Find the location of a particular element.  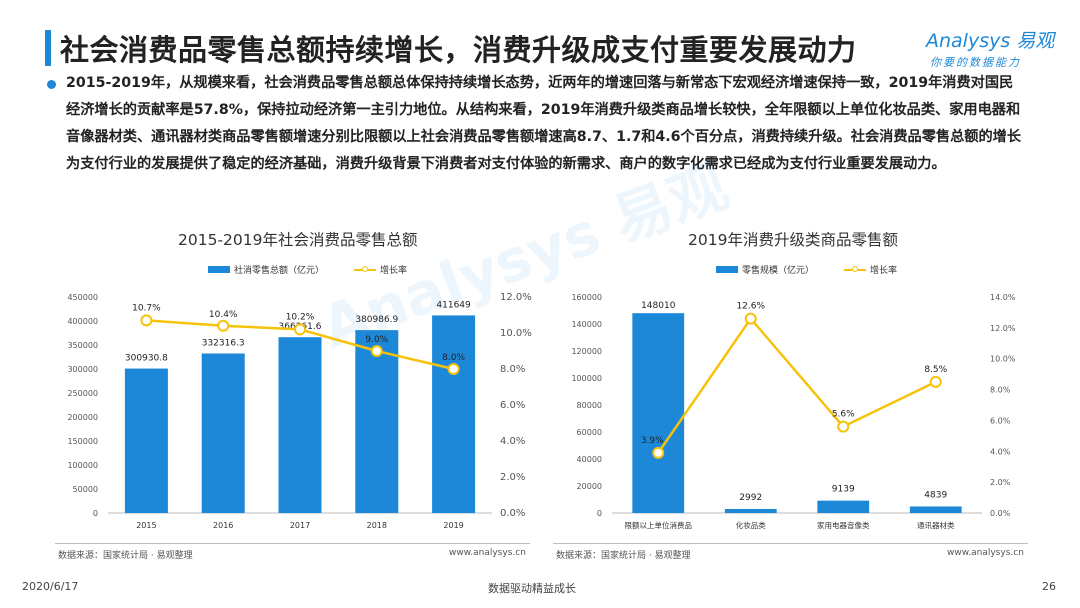

data-source-left: 数据来源：国家统计局 · 易观整理 is located at coordinates (125, 556).